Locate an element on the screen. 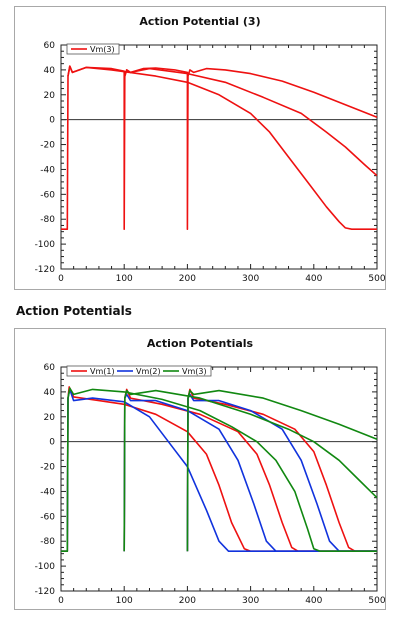 This screenshot has height=624, width=402. section-heading: Action Potentials is located at coordinates (74, 311).